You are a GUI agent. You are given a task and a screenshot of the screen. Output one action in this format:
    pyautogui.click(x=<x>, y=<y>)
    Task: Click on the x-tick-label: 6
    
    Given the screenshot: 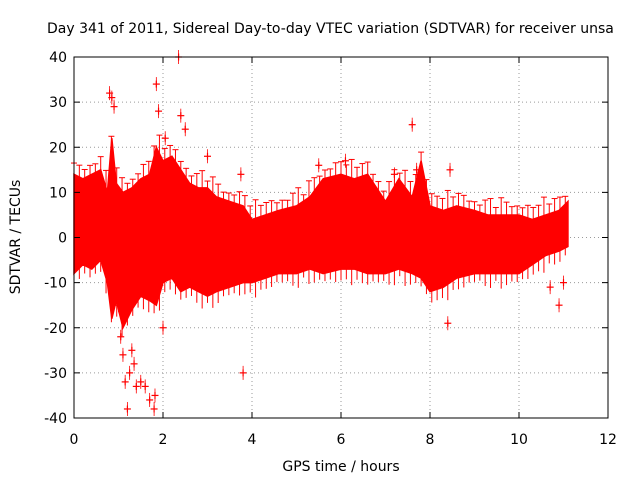 What is the action you would take?
    pyautogui.click(x=341, y=440)
    